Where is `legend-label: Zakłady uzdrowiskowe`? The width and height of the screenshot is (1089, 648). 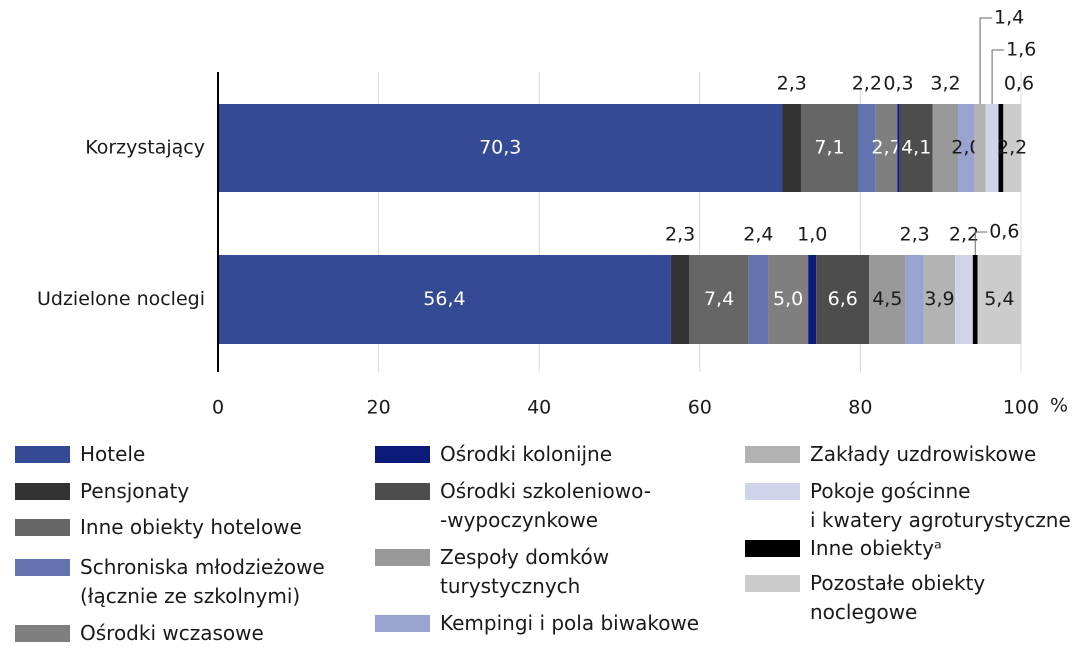 legend-label: Zakłady uzdrowiskowe is located at coordinates (923, 454).